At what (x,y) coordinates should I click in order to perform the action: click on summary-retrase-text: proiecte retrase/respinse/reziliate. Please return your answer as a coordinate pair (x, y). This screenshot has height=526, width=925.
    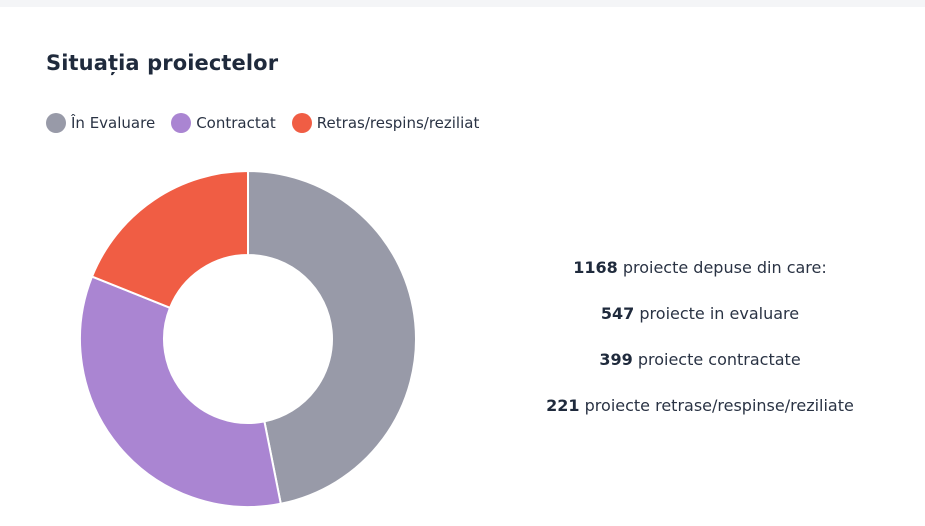
    Looking at the image, I should click on (719, 405).